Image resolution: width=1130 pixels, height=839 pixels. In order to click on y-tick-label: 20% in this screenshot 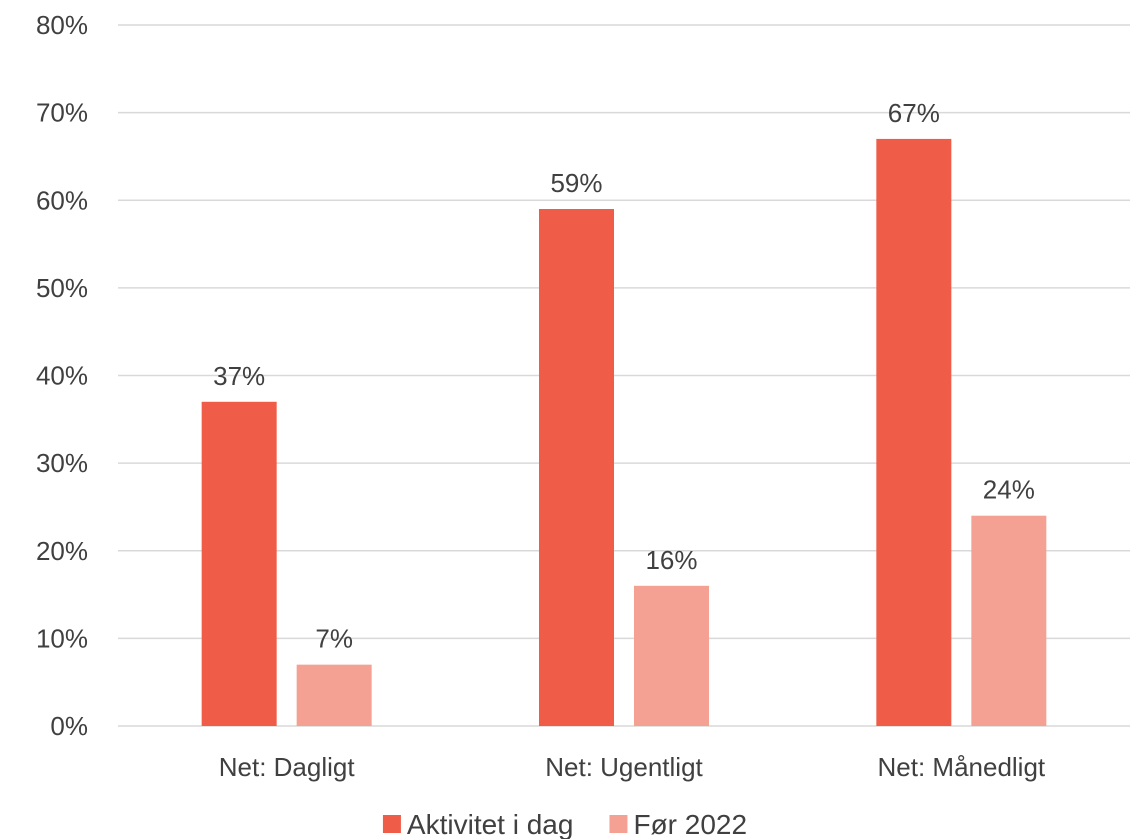, I will do `click(62, 551)`.